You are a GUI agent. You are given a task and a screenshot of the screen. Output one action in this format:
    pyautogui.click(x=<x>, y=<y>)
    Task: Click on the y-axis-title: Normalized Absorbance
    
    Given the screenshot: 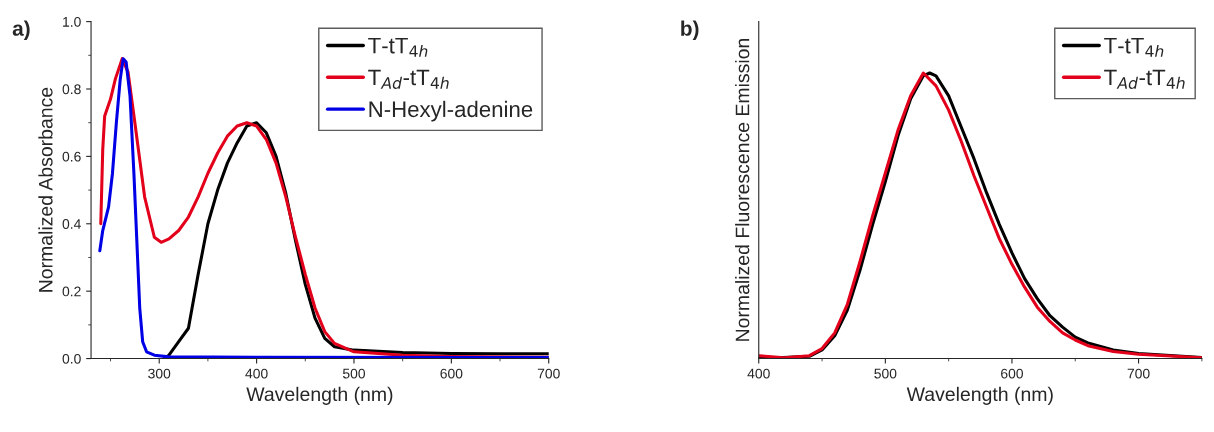 What is the action you would take?
    pyautogui.click(x=45, y=189)
    